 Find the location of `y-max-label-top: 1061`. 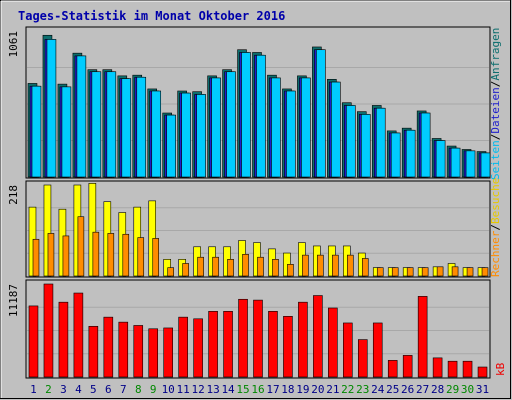

y-max-label-top: 1061 is located at coordinates (13, 44).